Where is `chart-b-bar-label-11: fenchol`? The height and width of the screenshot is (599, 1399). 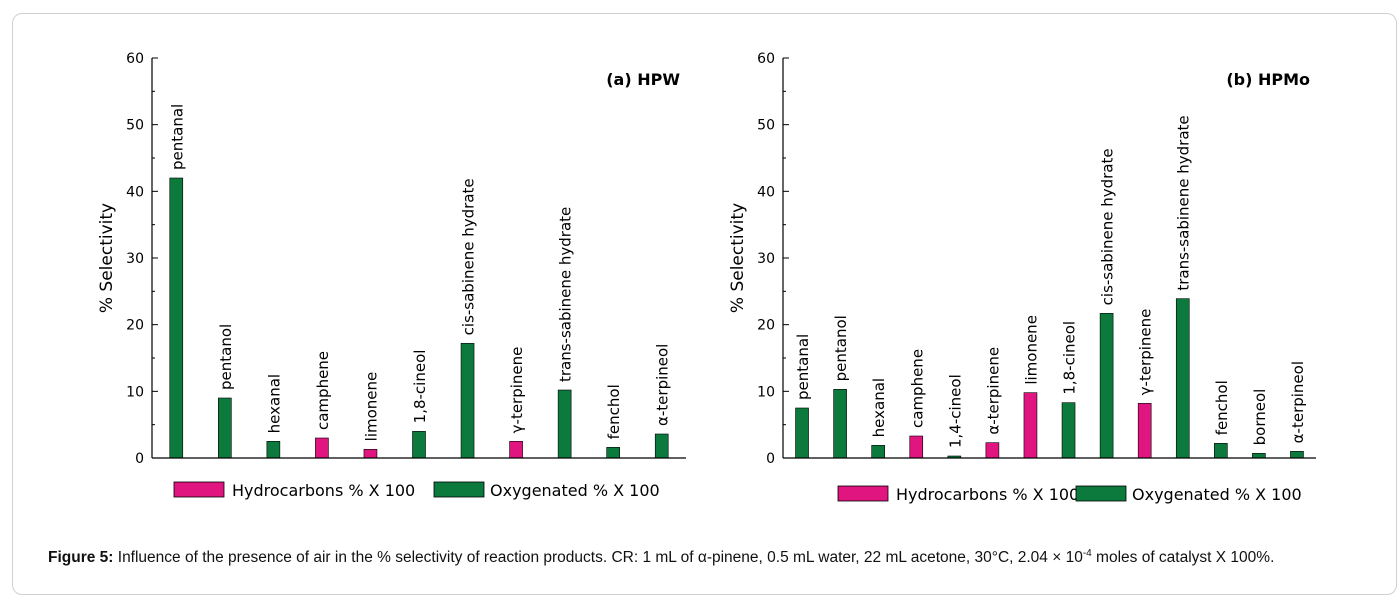 chart-b-bar-label-11: fenchol is located at coordinates (1222, 407).